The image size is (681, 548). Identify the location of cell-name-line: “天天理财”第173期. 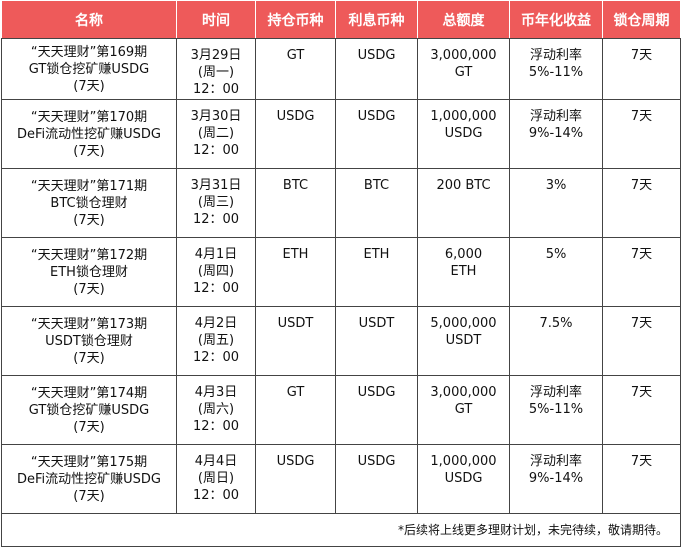
(89, 324).